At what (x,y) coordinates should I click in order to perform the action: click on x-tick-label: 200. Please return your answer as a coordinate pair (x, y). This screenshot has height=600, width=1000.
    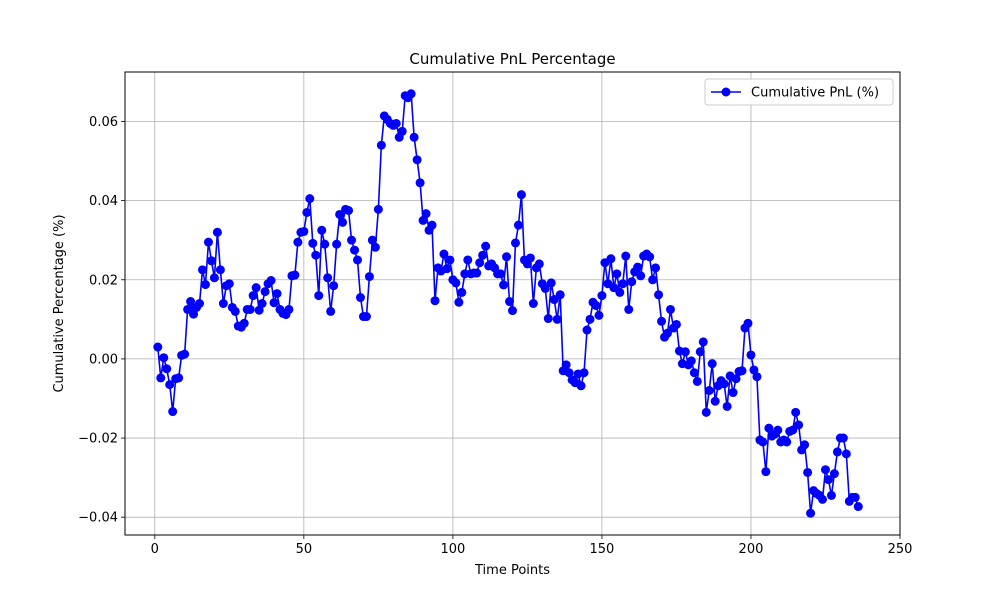
    Looking at the image, I should click on (751, 549).